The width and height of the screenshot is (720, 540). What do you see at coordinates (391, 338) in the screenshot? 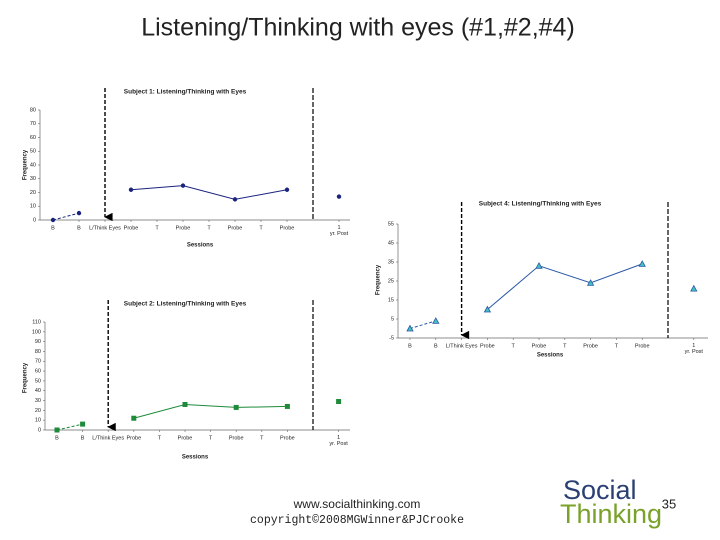
I see `y-tick-label: -5` at bounding box center [391, 338].